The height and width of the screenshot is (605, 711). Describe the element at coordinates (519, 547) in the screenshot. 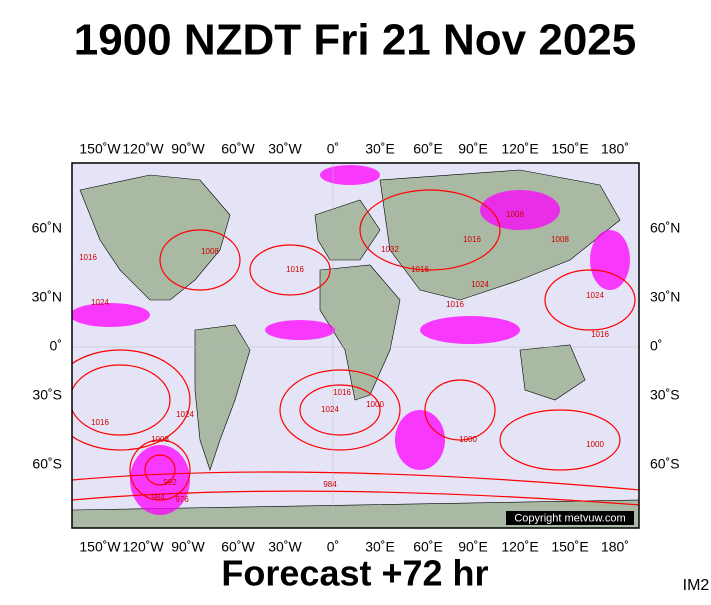

I see `lon-label-bottom: 120˚E` at that location.